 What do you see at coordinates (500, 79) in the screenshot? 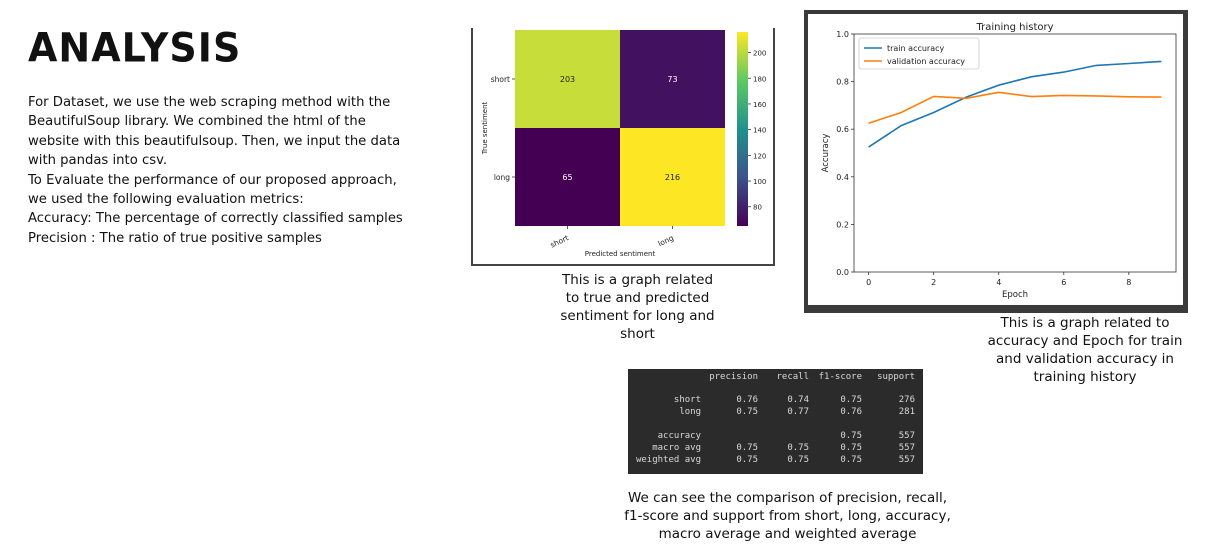
I see `y-tick-label: short` at bounding box center [500, 79].